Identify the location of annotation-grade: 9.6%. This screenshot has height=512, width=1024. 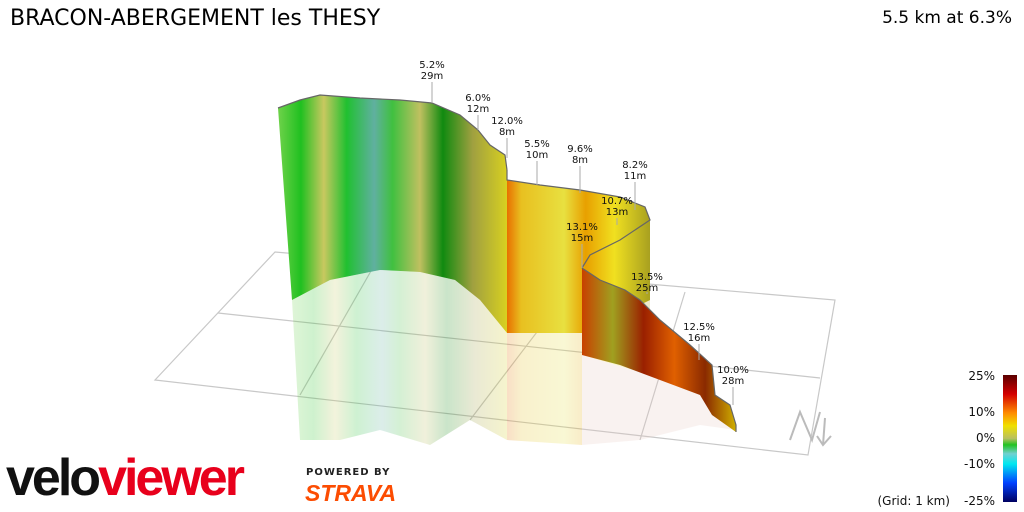
(579, 149).